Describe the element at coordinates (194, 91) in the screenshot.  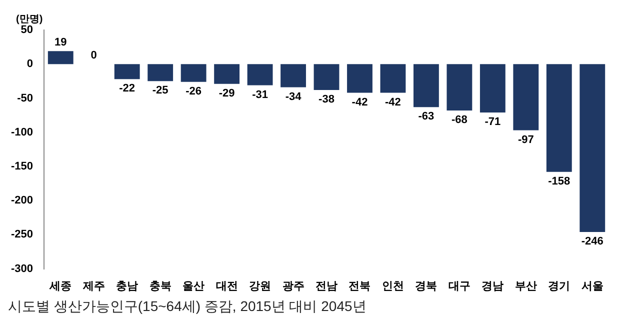
I see `data-label: -26` at that location.